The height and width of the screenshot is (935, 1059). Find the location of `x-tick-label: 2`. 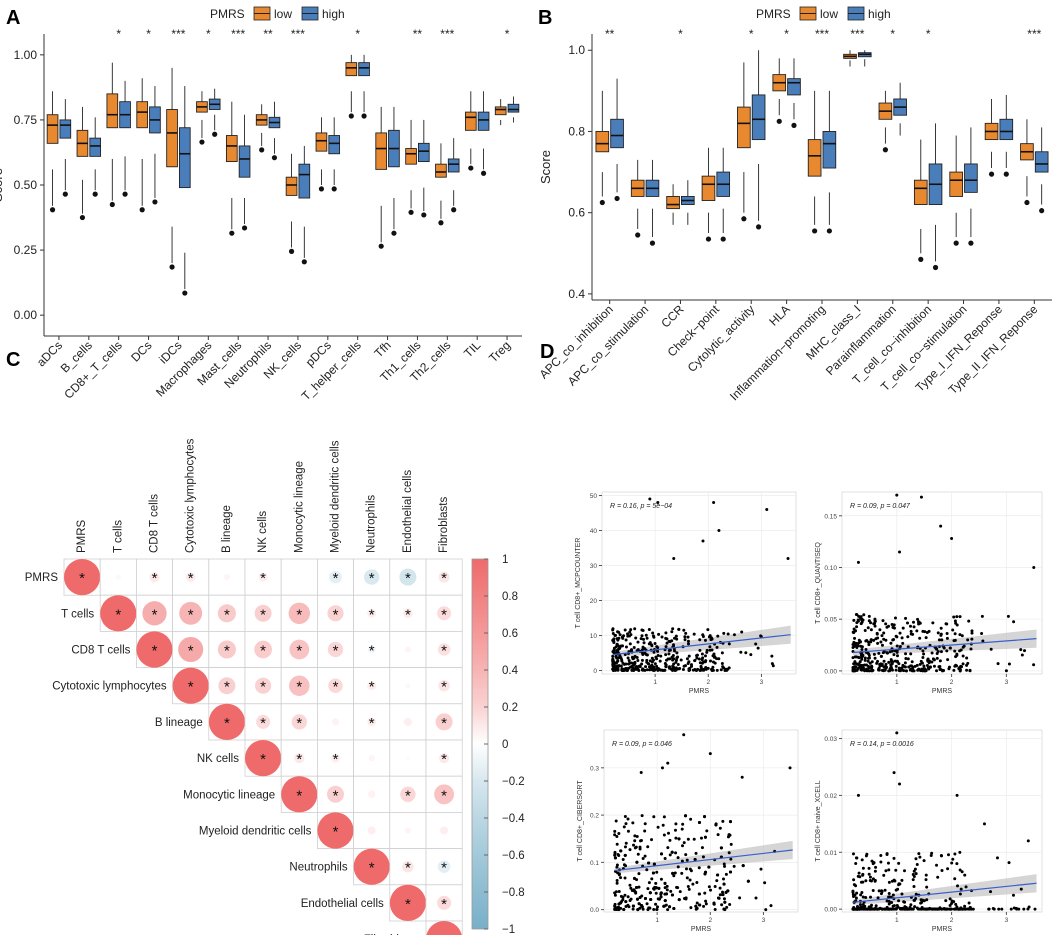

x-tick-label: 2 is located at coordinates (710, 920).